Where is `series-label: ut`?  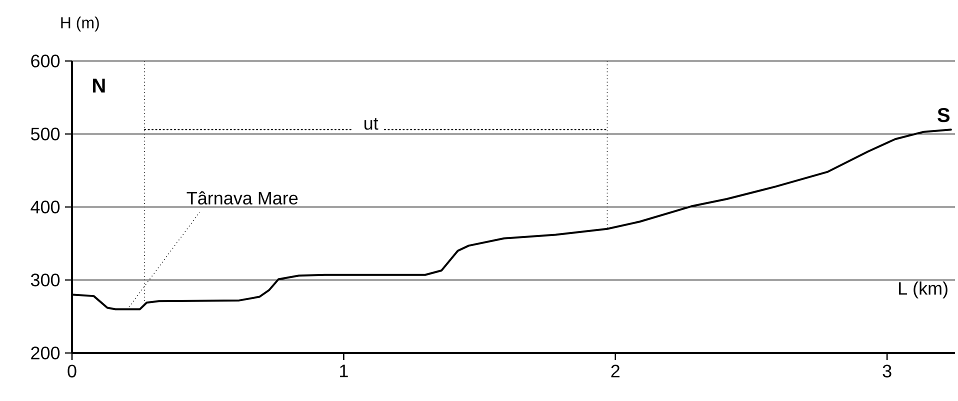 series-label: ut is located at coordinates (371, 124).